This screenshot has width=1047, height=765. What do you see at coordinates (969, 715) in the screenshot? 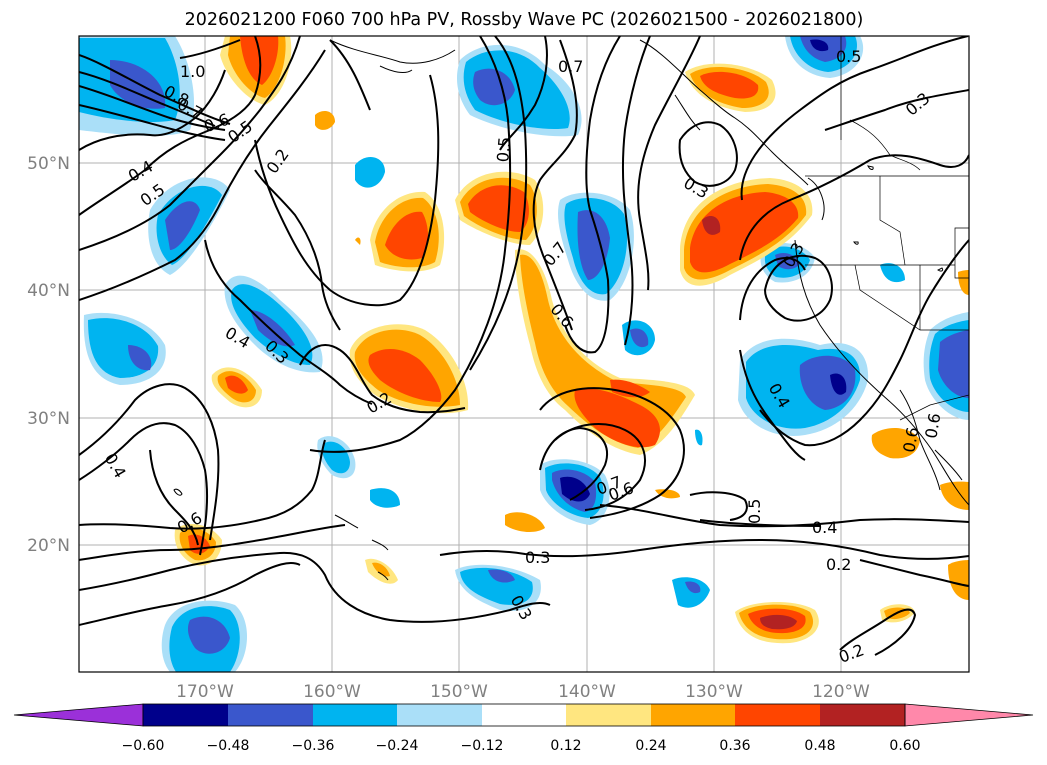
I see `colorbar-extend-high` at bounding box center [969, 715].